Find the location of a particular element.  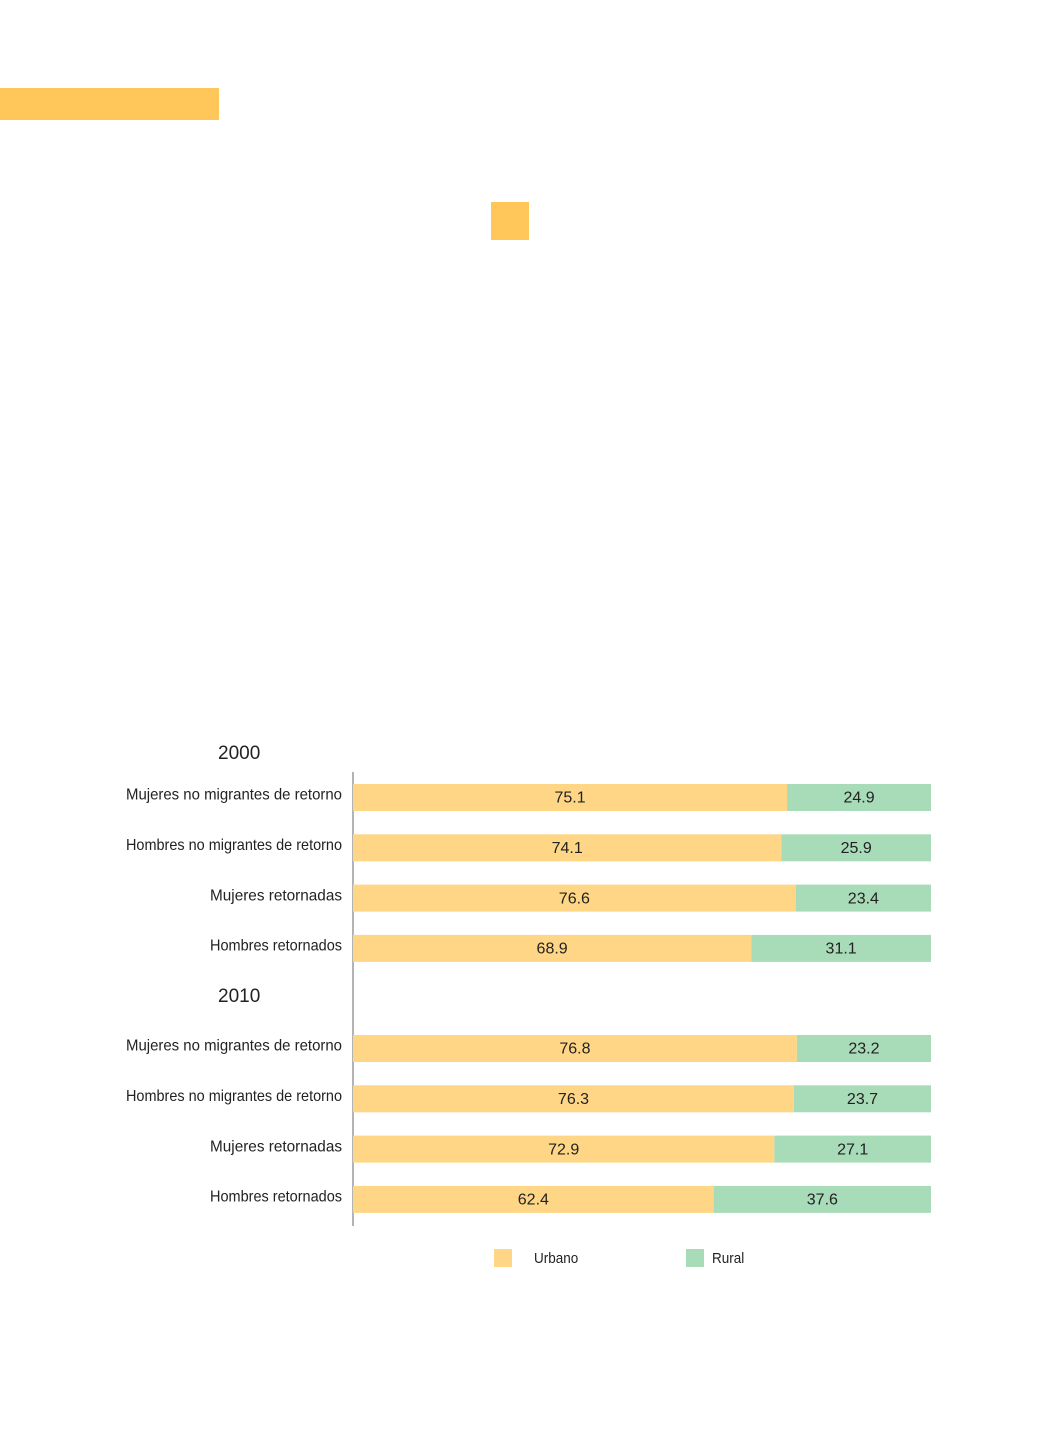

legend-item-urbano: Urbano is located at coordinates (538, 1258).